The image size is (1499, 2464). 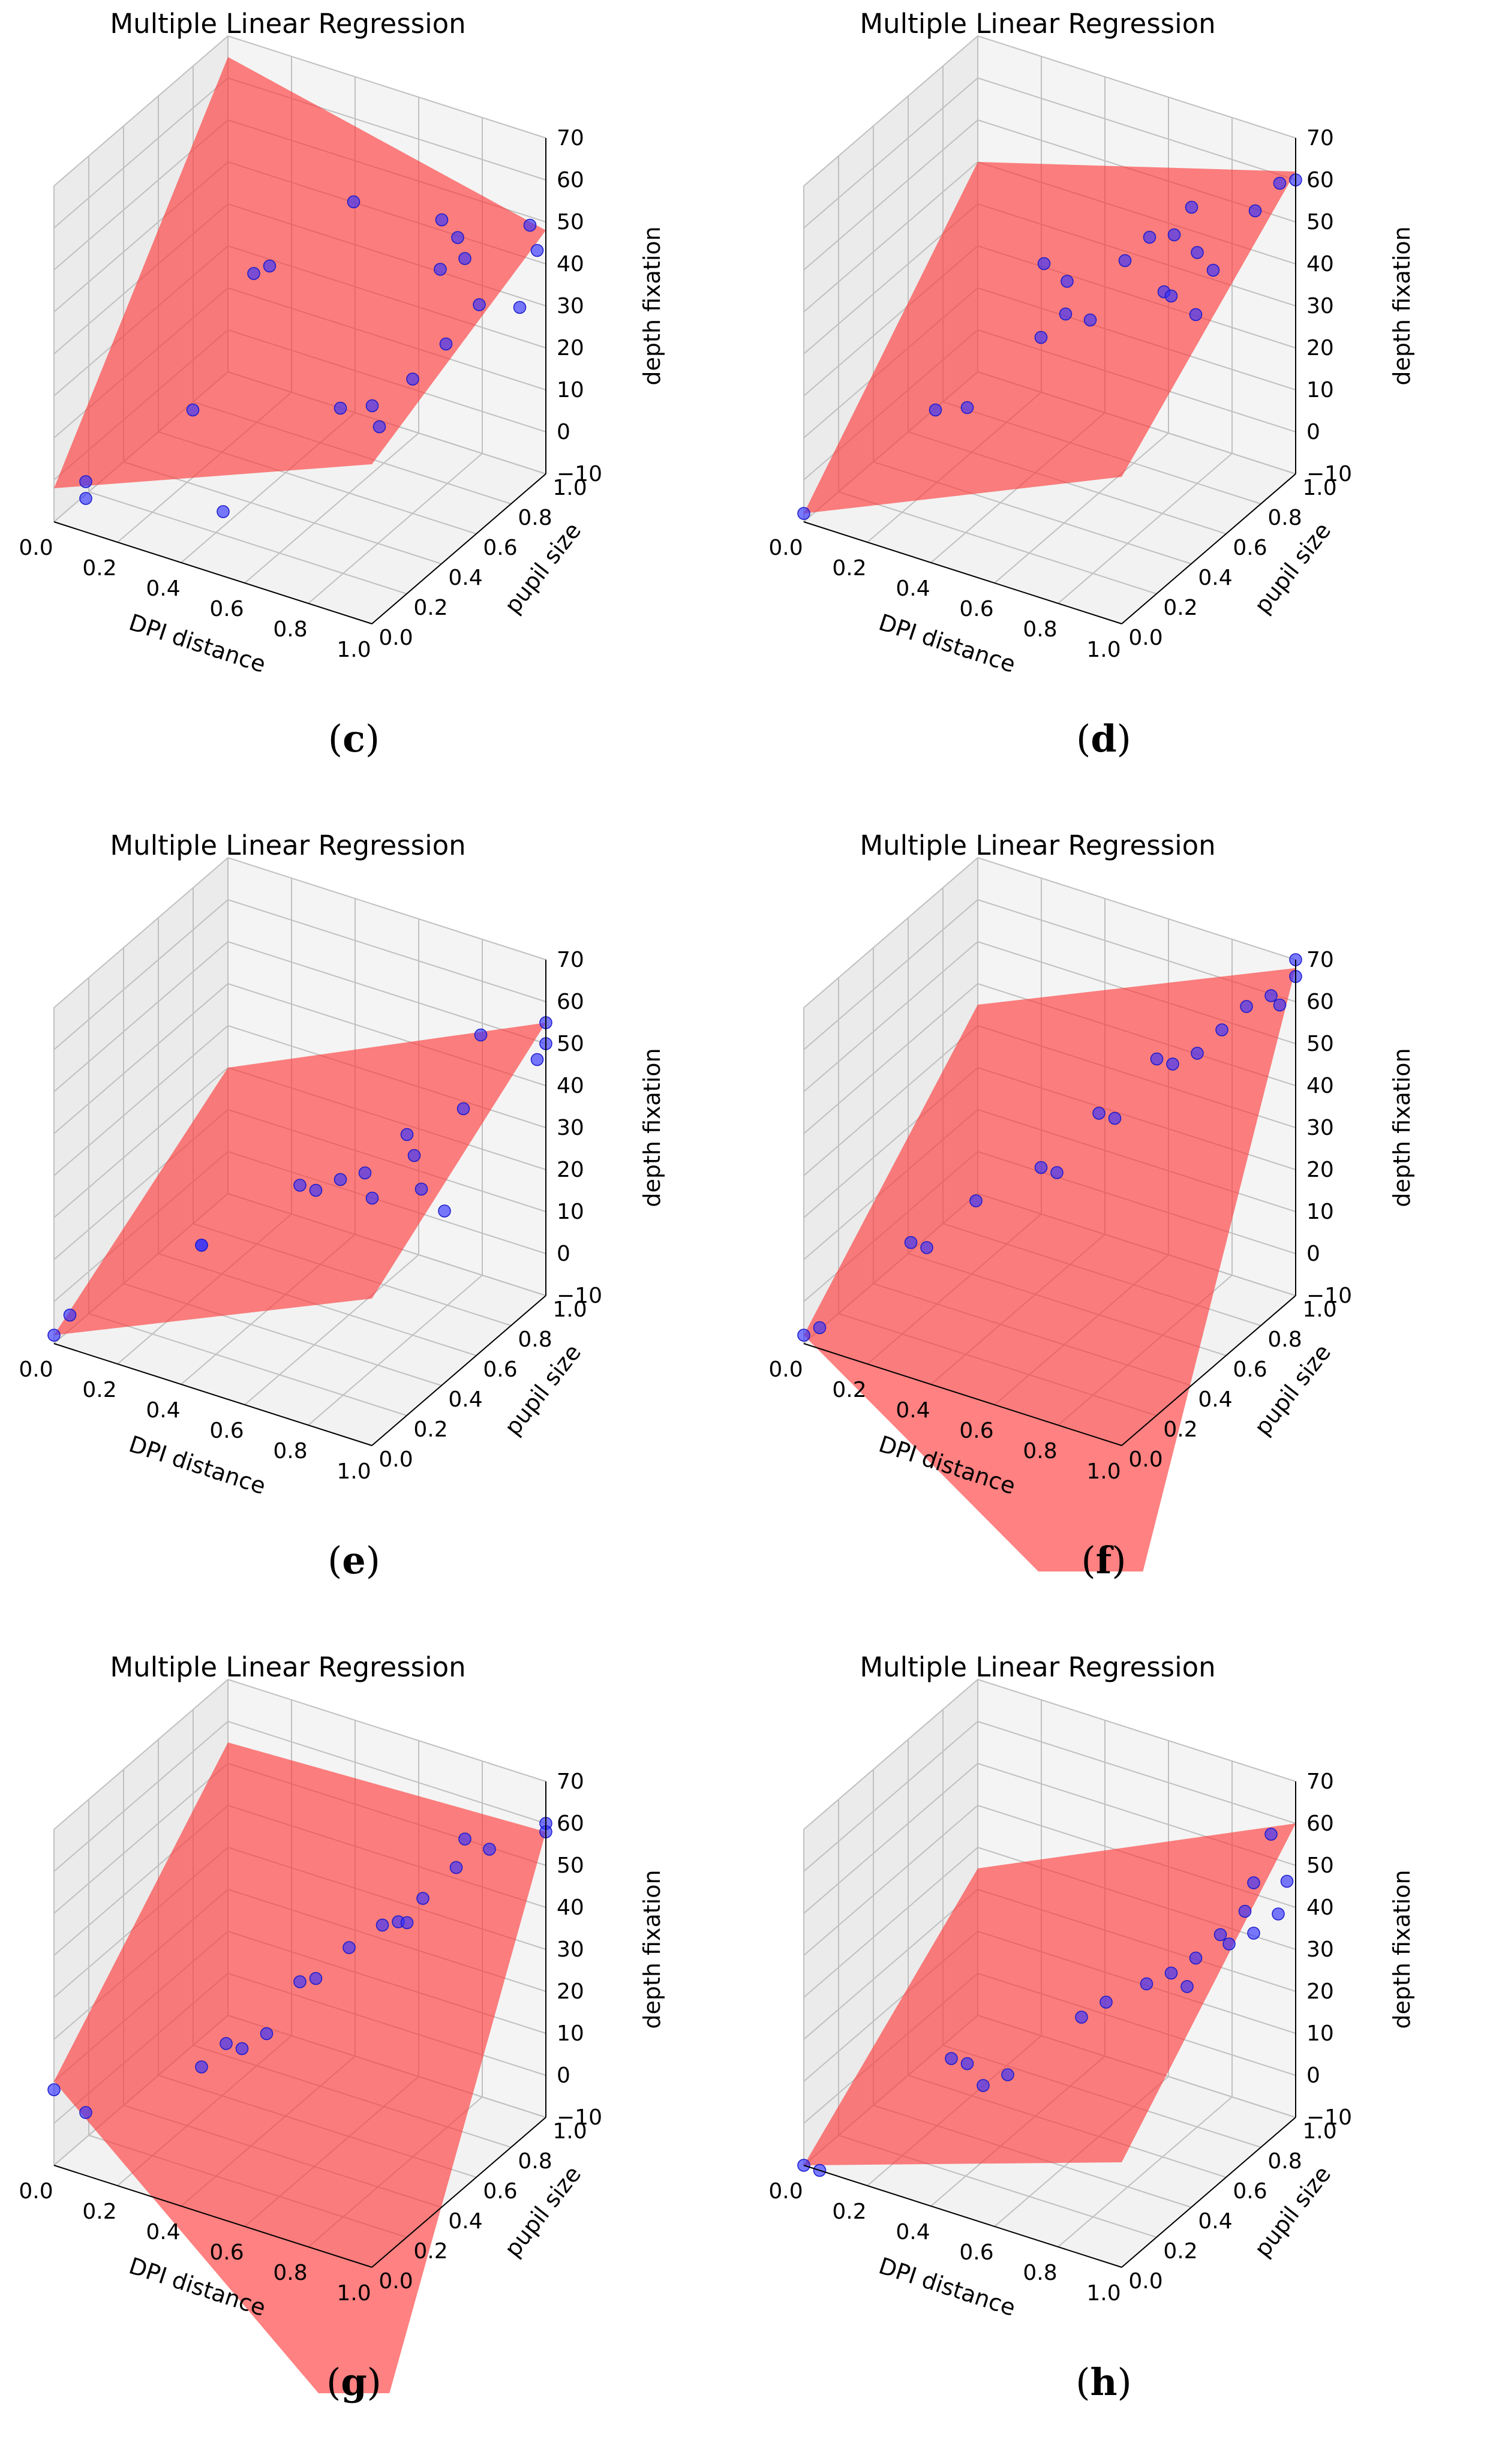 I want to click on x-tick-label: 0.6, so click(x=226, y=1431).